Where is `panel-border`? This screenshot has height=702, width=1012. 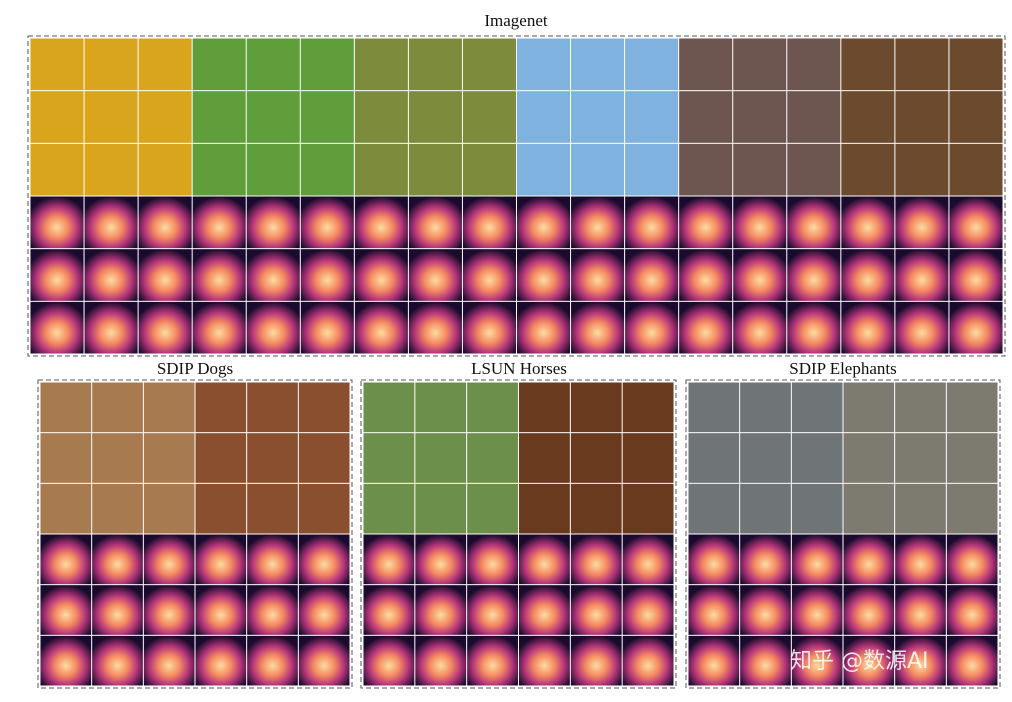 panel-border is located at coordinates (195, 534).